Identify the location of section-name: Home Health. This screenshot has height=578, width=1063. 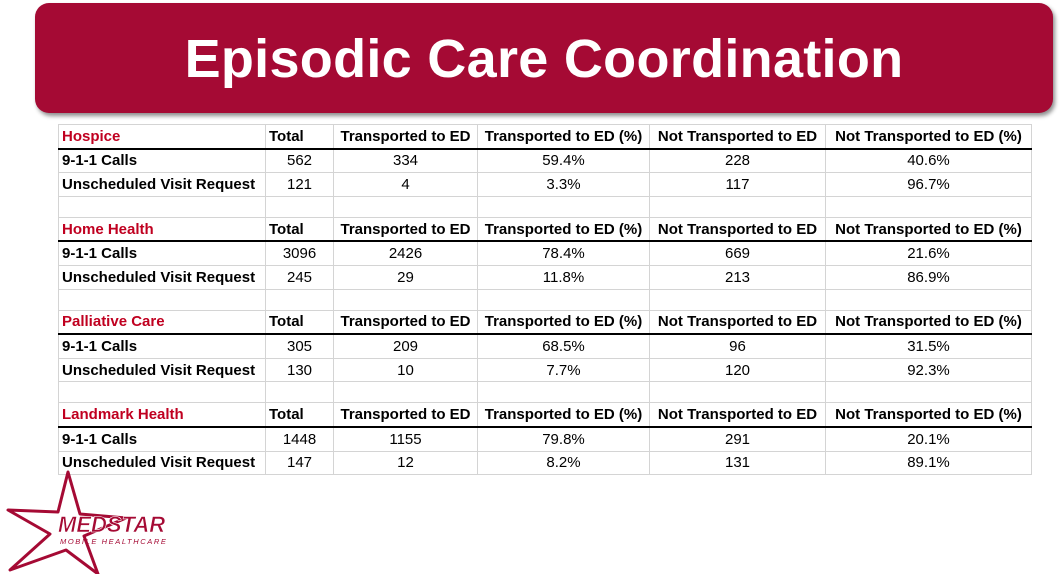
(162, 229).